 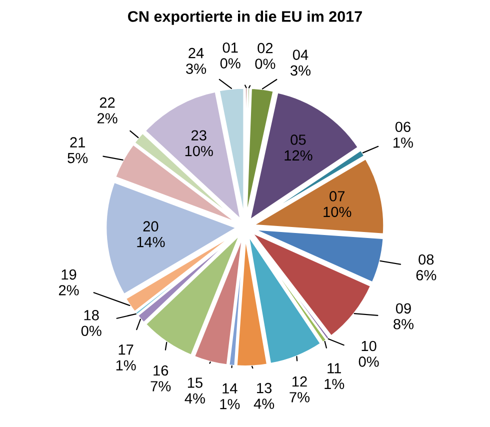 What do you see at coordinates (245, 17) in the screenshot?
I see `chart-title: CN exportierte in die EU im 2017` at bounding box center [245, 17].